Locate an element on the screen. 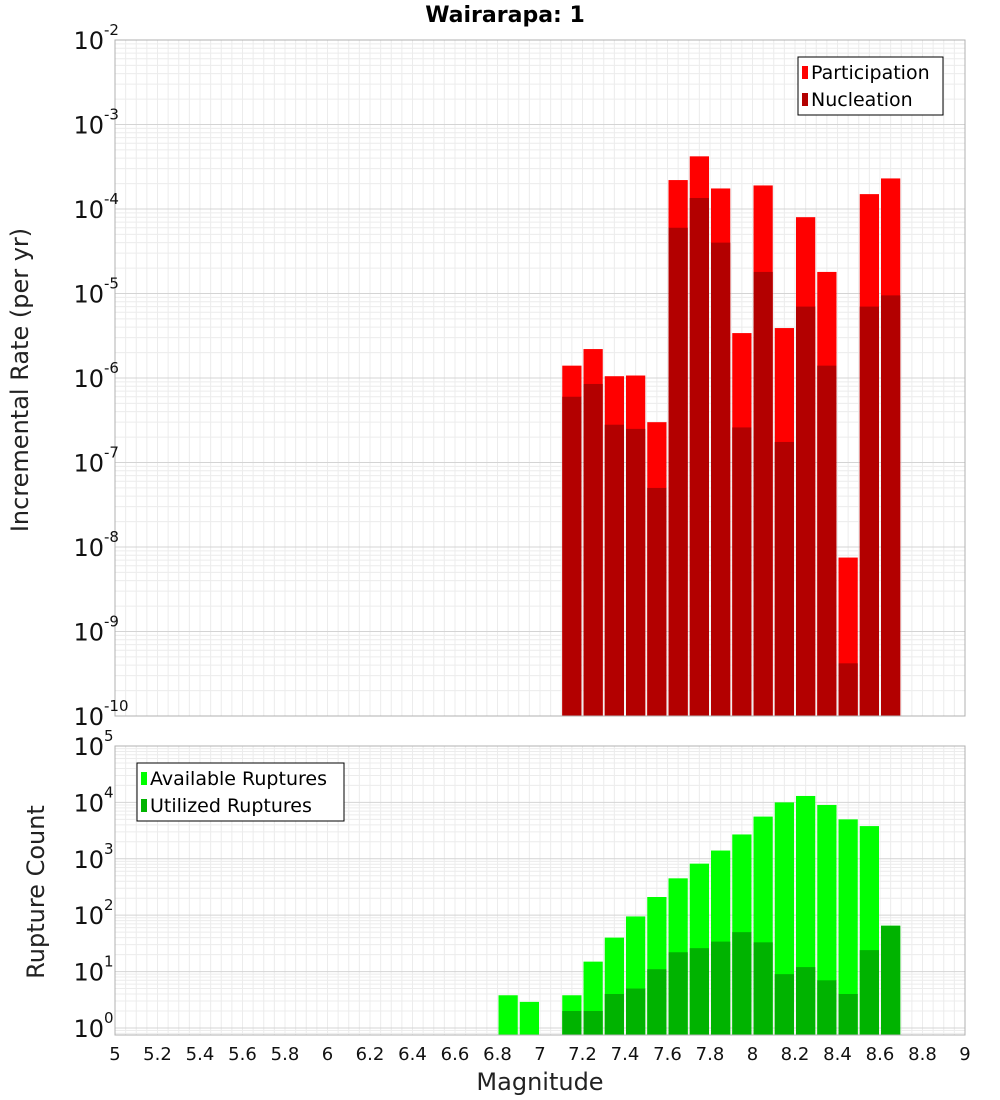 The height and width of the screenshot is (1100, 1000). y-tick-exponent: 0 is located at coordinates (109, 1018).